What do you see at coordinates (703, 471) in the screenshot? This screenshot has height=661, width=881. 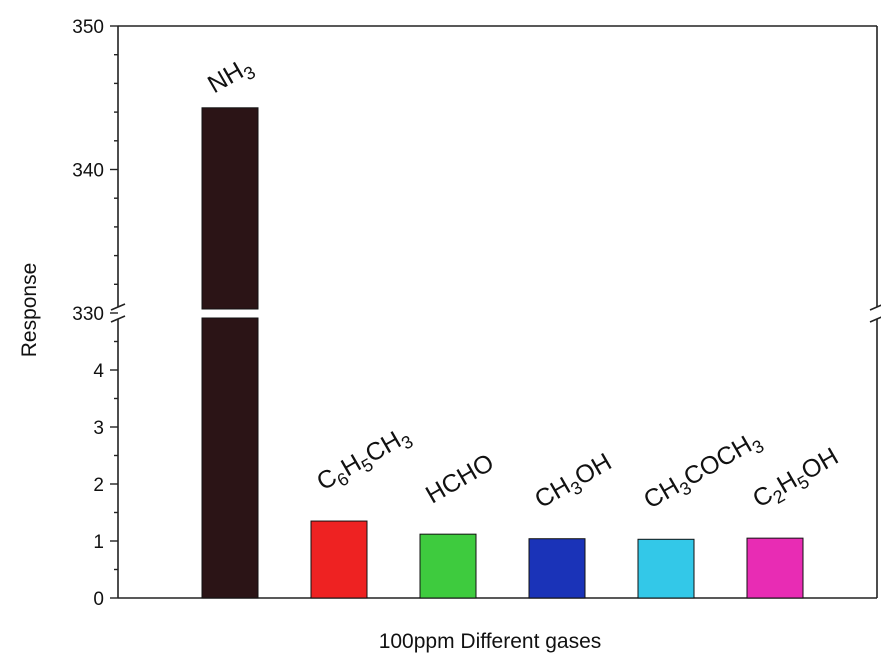 I see `bar-label-ch3coch3: CH3COCH3` at bounding box center [703, 471].